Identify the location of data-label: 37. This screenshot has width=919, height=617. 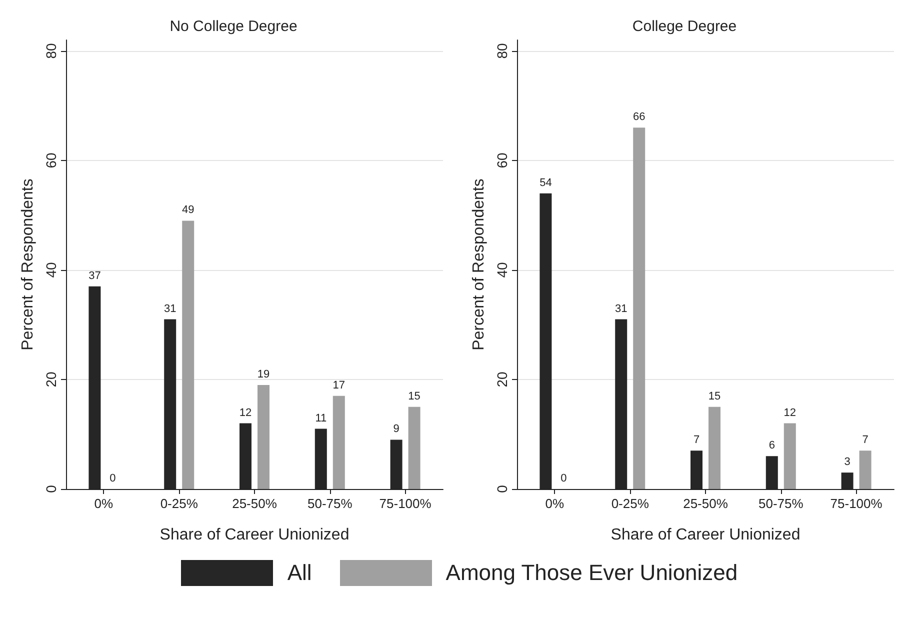
(94, 276).